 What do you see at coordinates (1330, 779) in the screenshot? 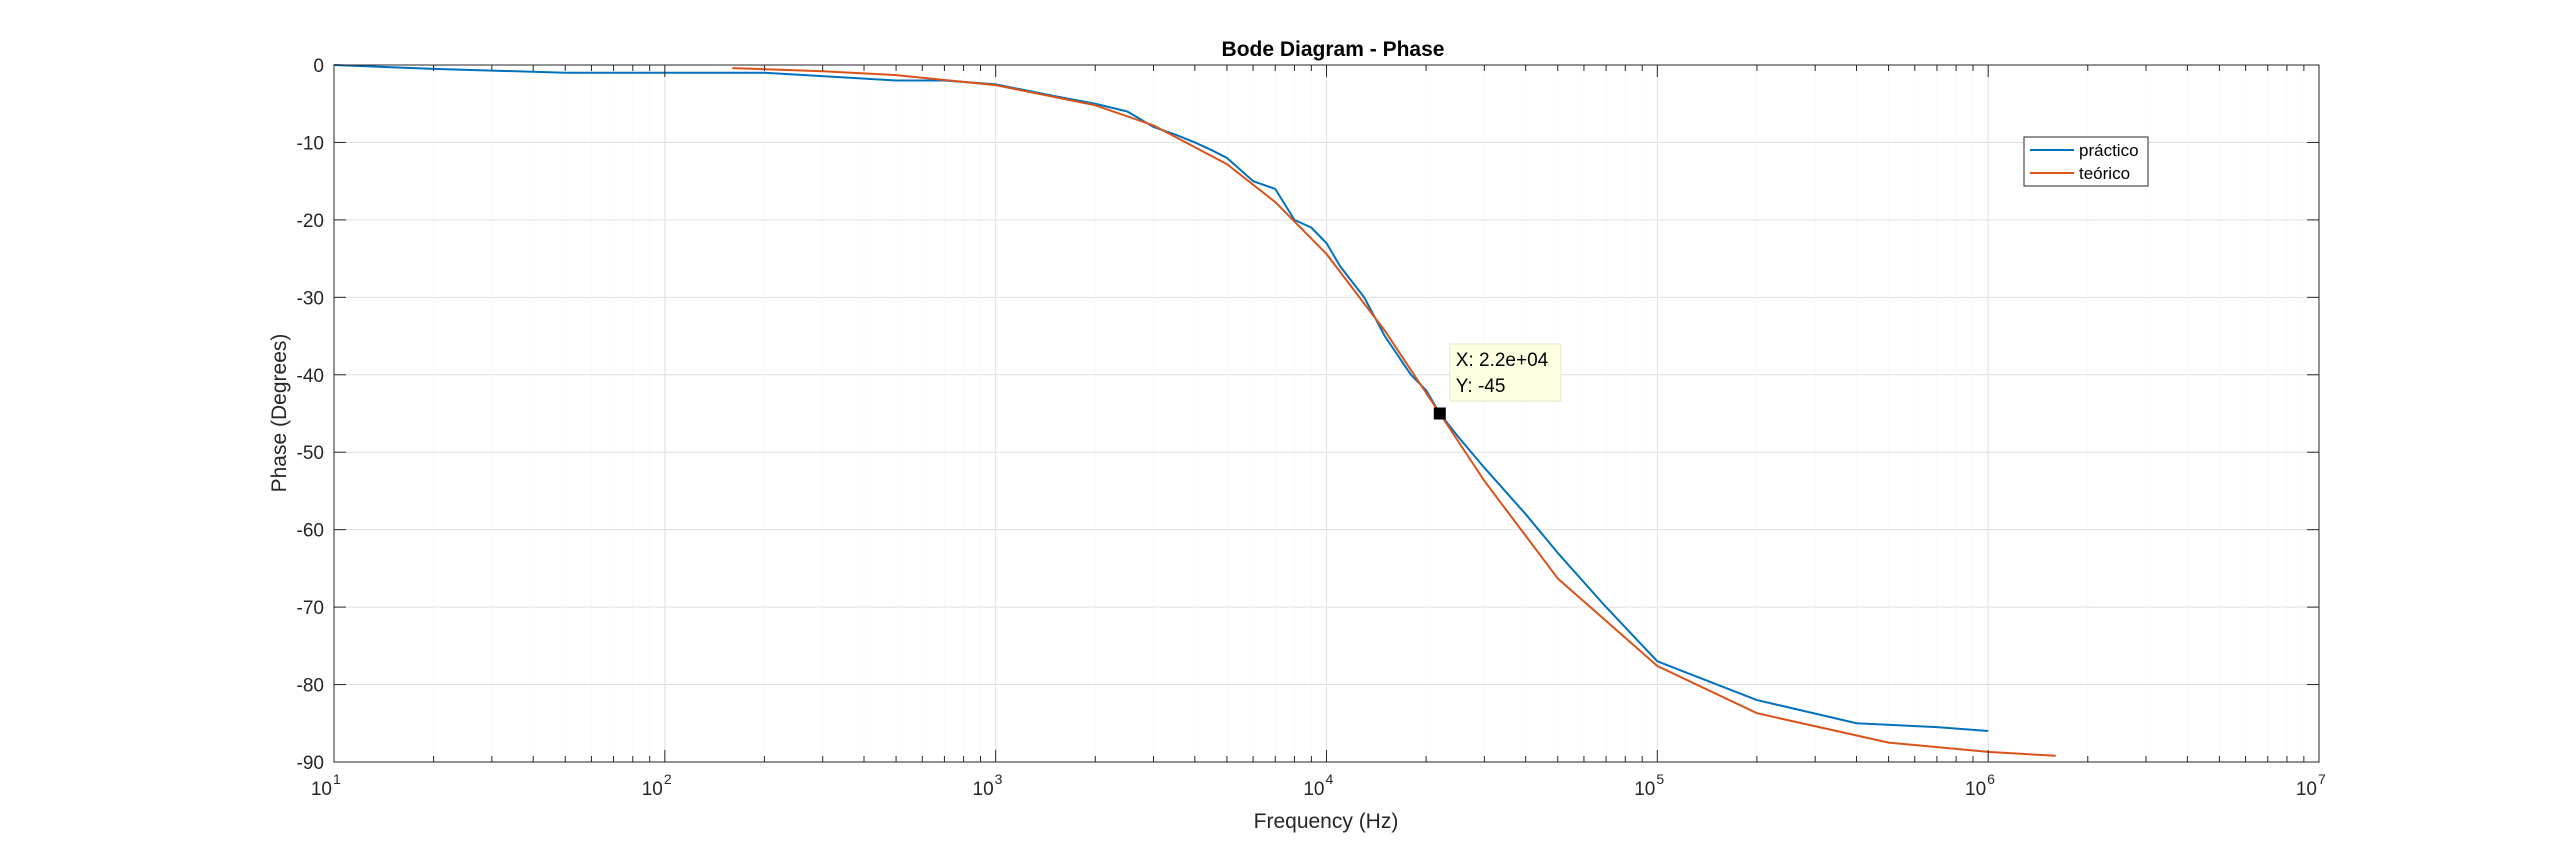
I see `x-tick-exponent: 4` at bounding box center [1330, 779].